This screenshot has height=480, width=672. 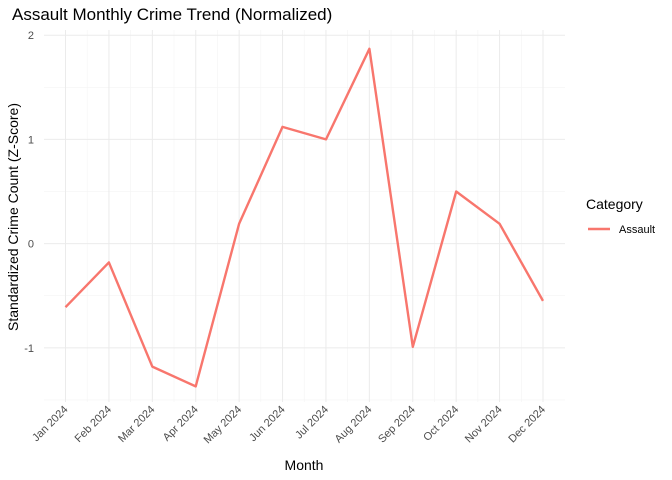 What do you see at coordinates (304, 465) in the screenshot?
I see `x-axis-title: Month` at bounding box center [304, 465].